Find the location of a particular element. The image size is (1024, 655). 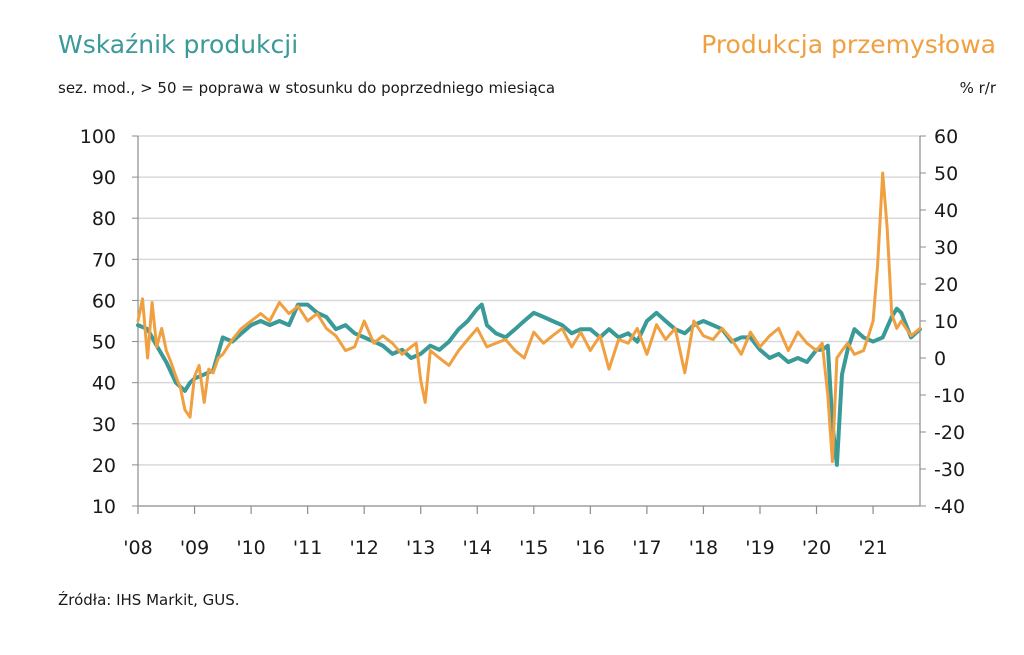

y-left-tick-label: 90 is located at coordinates (104, 178).